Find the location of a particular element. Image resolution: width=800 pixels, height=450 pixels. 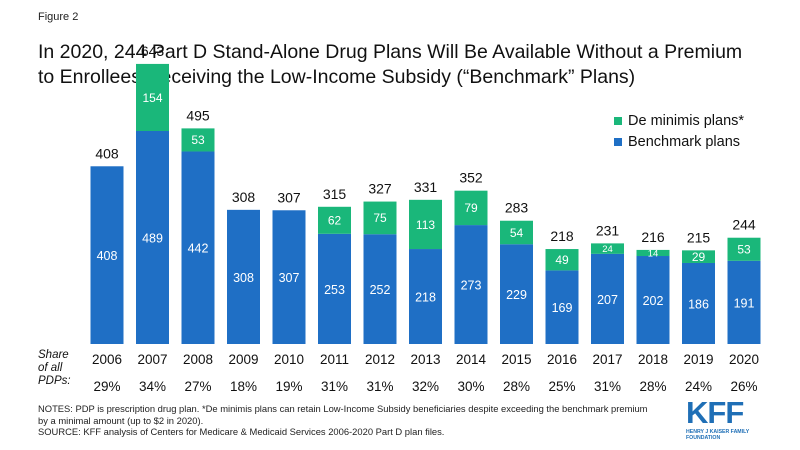

share-label-2020: 26% is located at coordinates (743, 386).